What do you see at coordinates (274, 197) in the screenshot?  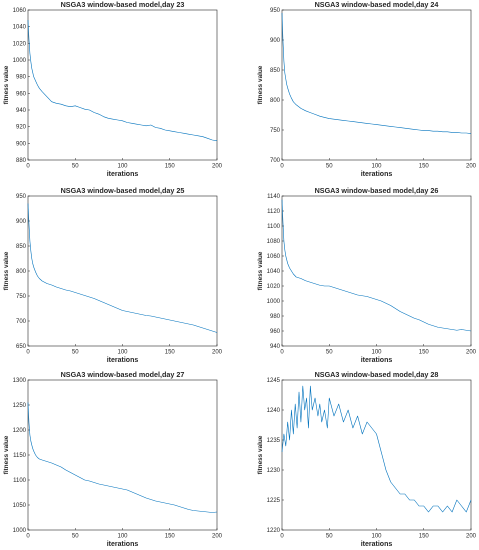 I see `y-tick-label: 1140` at bounding box center [274, 197].